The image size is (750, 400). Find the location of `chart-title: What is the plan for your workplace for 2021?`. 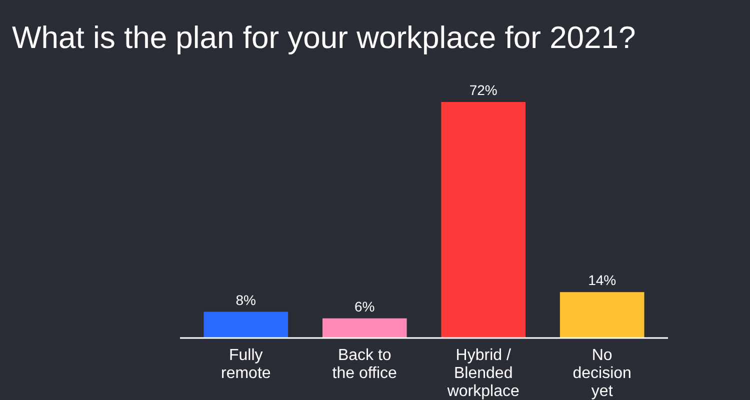

chart-title: What is the plan for your workplace for 2021? is located at coordinates (324, 37).